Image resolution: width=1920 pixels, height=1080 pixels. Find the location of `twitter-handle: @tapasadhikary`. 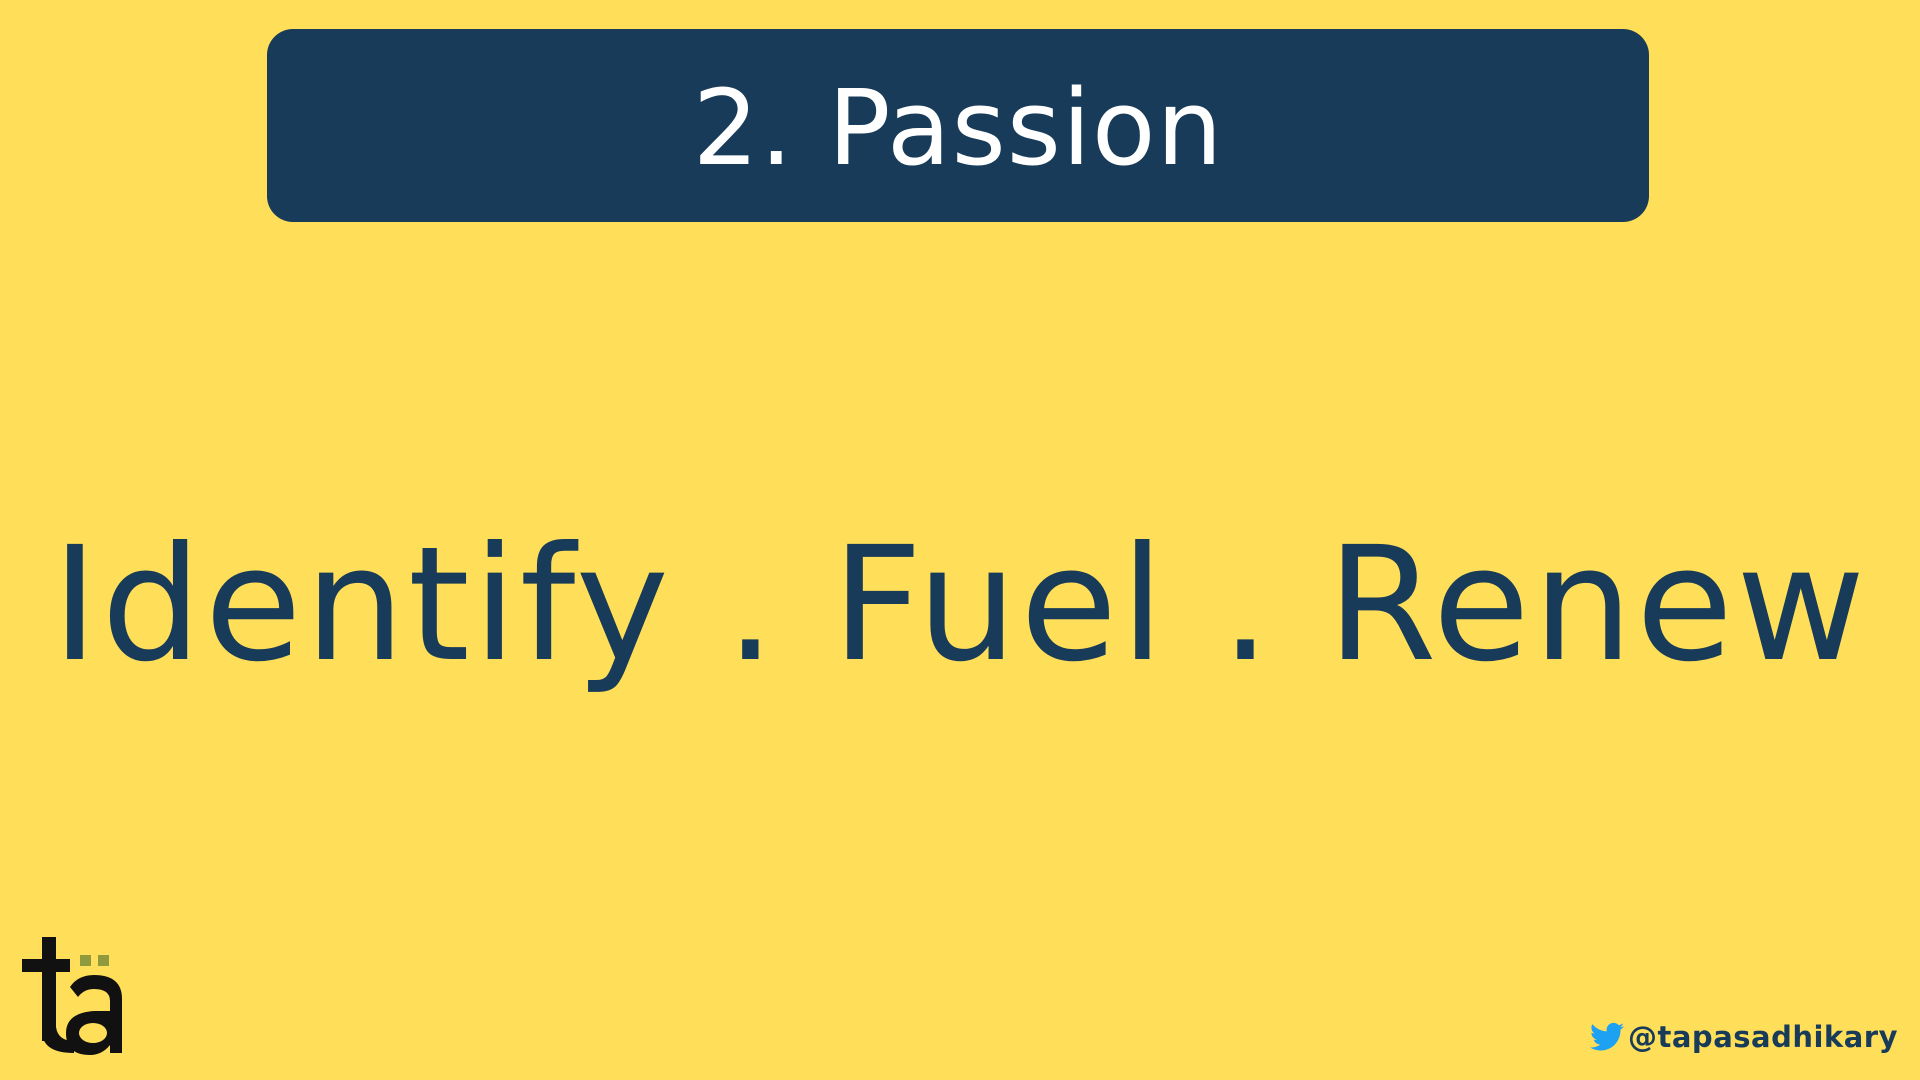

twitter-handle: @tapasadhikary is located at coordinates (1763, 1037).